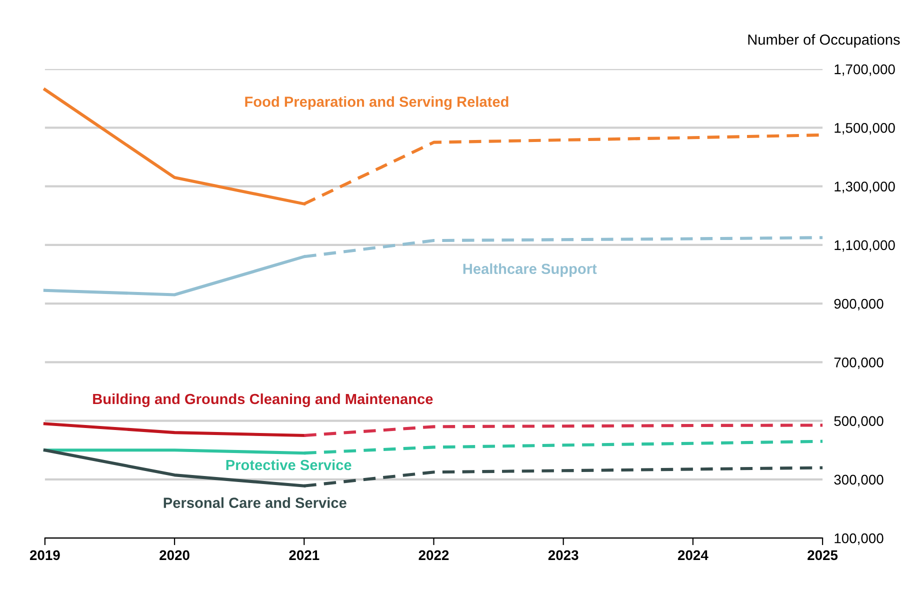  What do you see at coordinates (859, 363) in the screenshot?
I see `y-tick-label: 700,000` at bounding box center [859, 363].